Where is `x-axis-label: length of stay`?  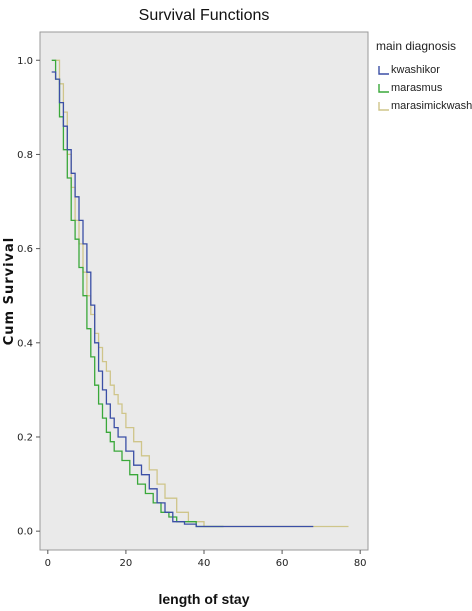 x-axis-label: length of stay is located at coordinates (203, 599).